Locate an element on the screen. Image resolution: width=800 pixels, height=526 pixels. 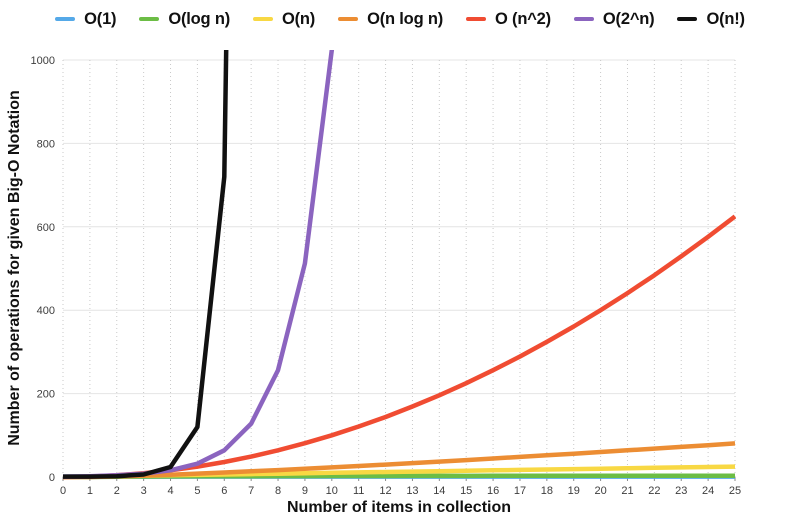
x-tick-label-19: 19 is located at coordinates (574, 491).